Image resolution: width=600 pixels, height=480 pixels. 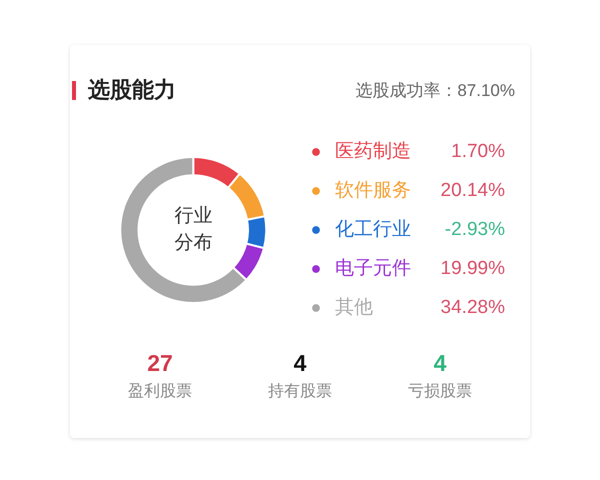 I want to click on text: 34.28%, so click(x=473, y=307).